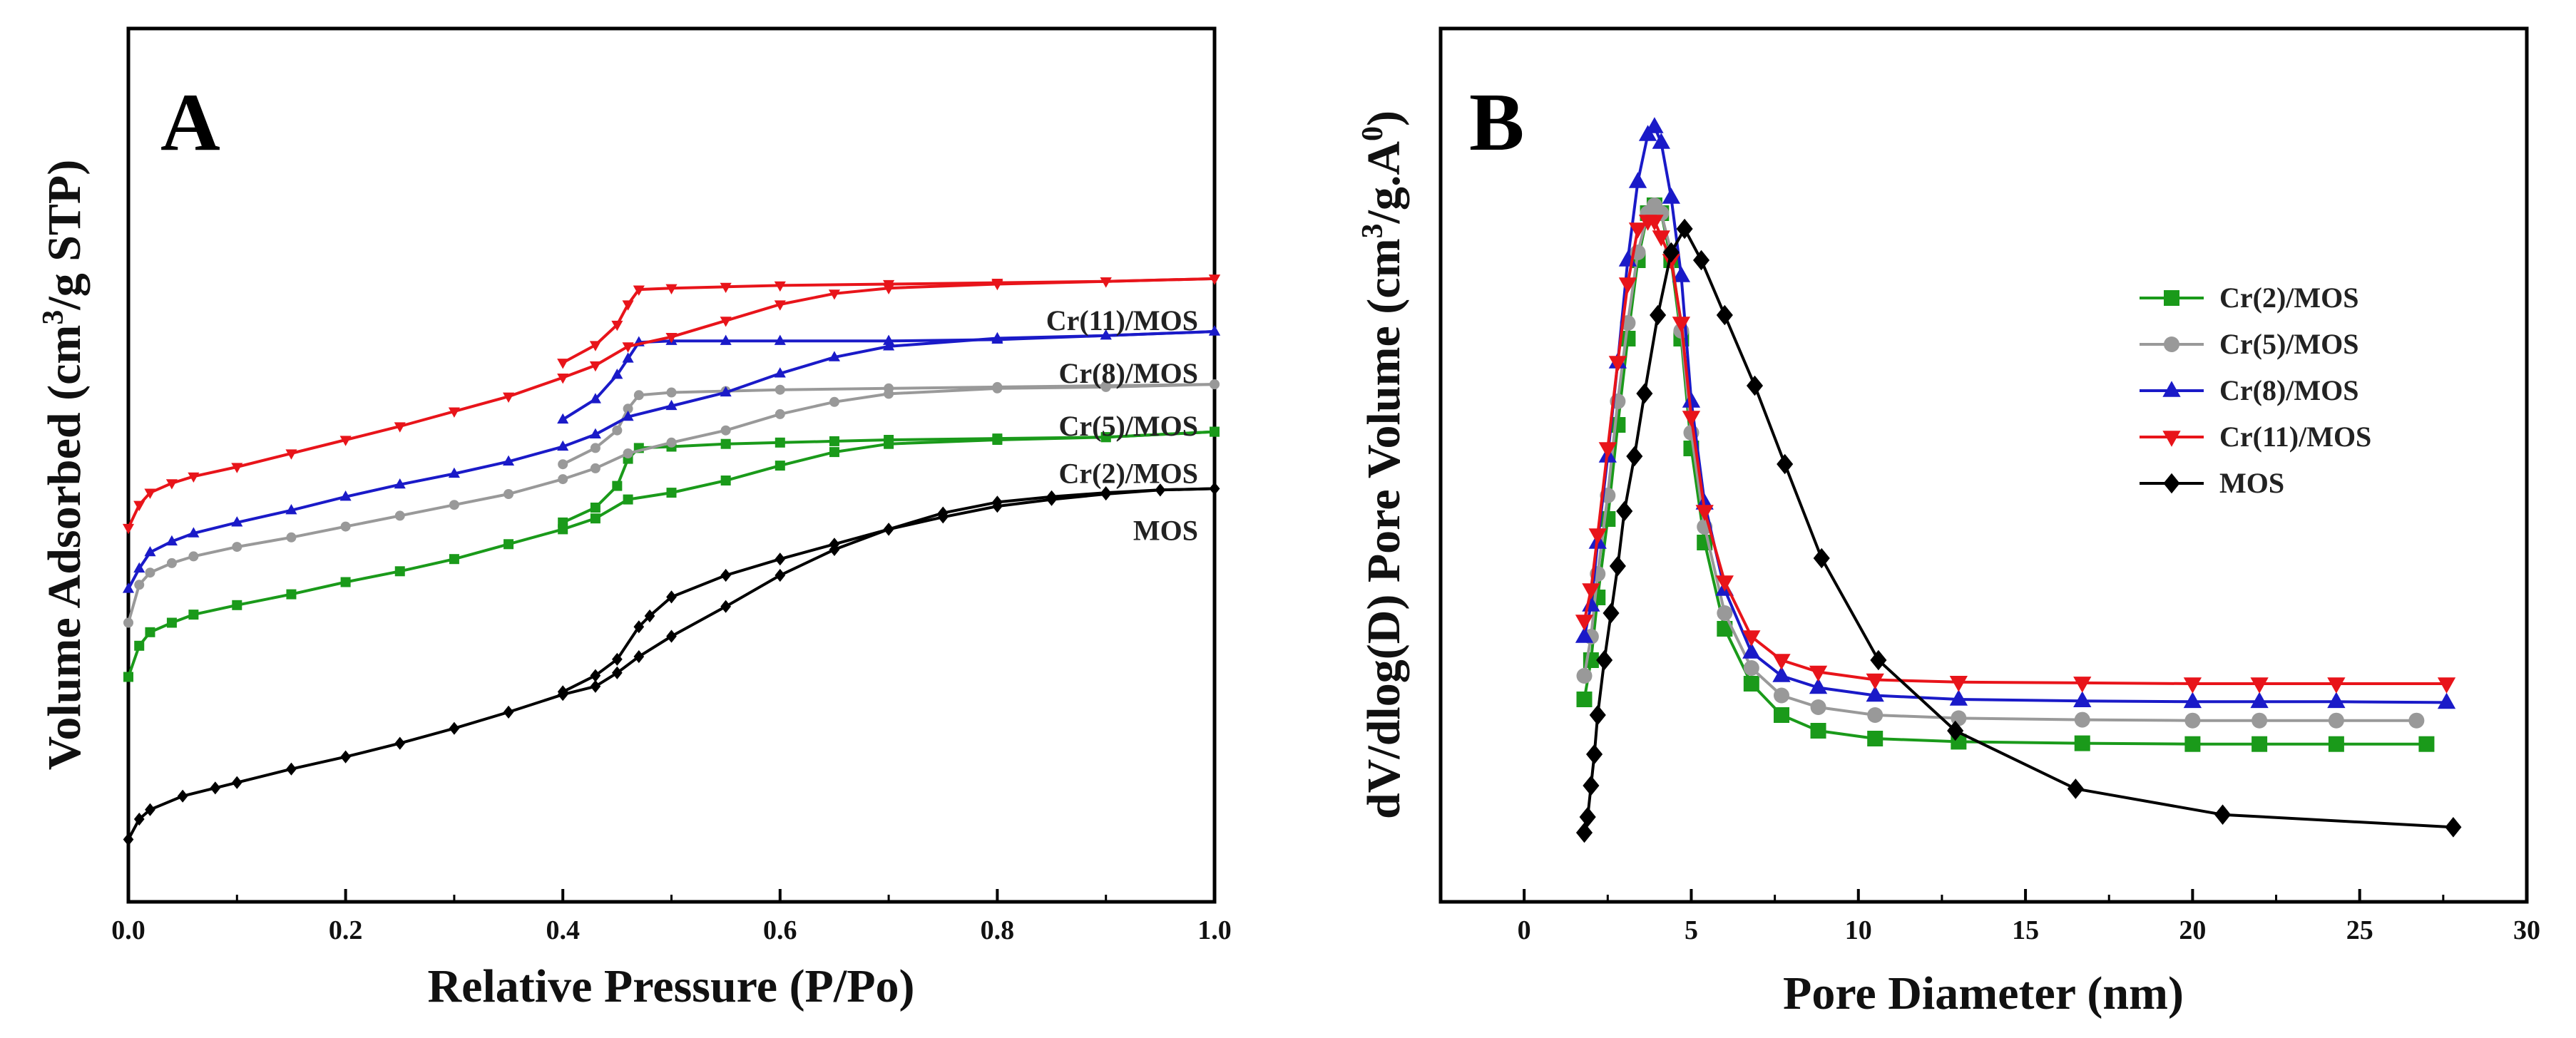 This screenshot has height=1038, width=2576. Describe the element at coordinates (1122, 425) in the screenshot. I see `panel-a-series-labels: MOS Cr(2)/MOS Cr(5)/MOS Cr(8)/MOS Cr(11)/MOS` at that location.